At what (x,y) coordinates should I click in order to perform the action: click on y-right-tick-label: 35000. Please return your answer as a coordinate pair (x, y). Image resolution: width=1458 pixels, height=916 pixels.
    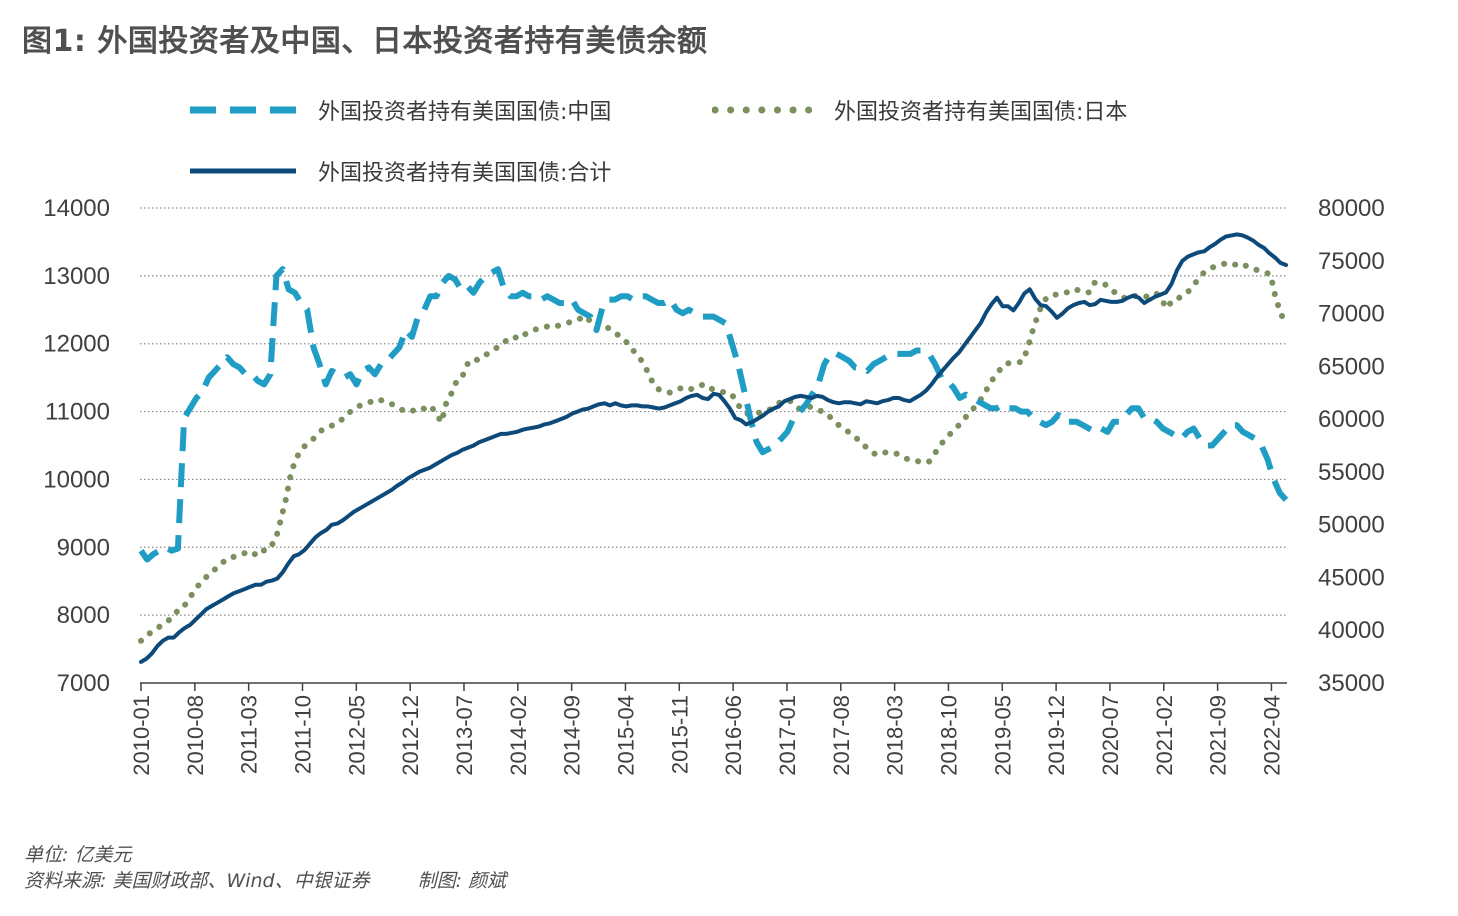
    Looking at the image, I should click on (1351, 683).